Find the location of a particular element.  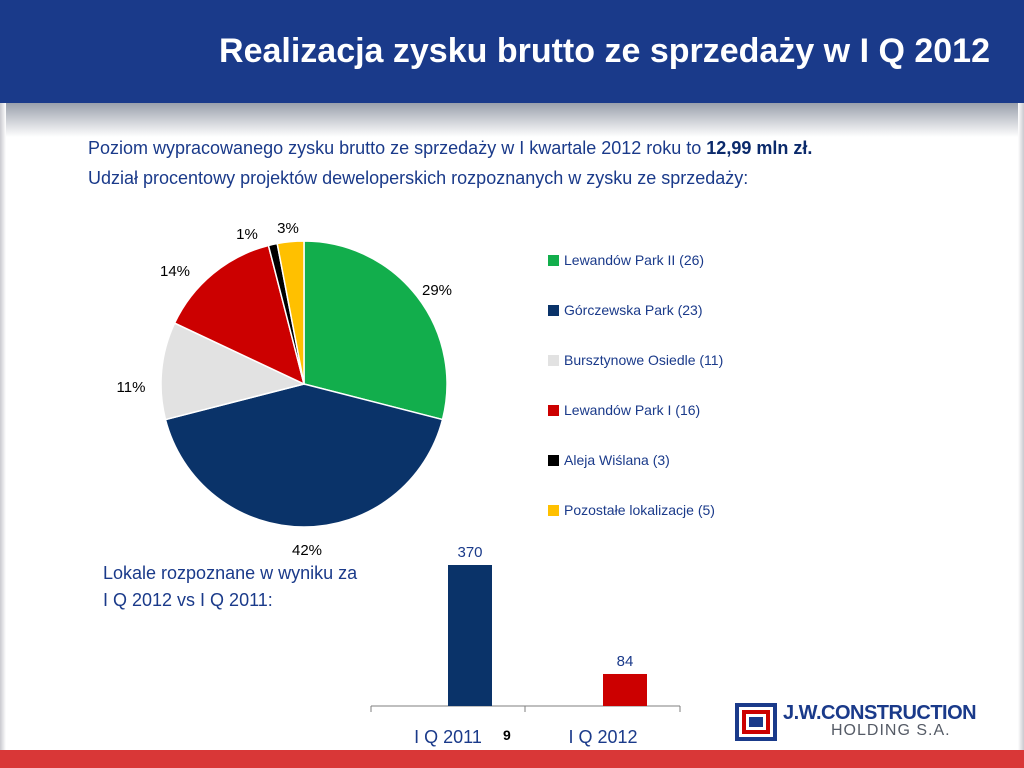

bar-marks is located at coordinates (547, 635).